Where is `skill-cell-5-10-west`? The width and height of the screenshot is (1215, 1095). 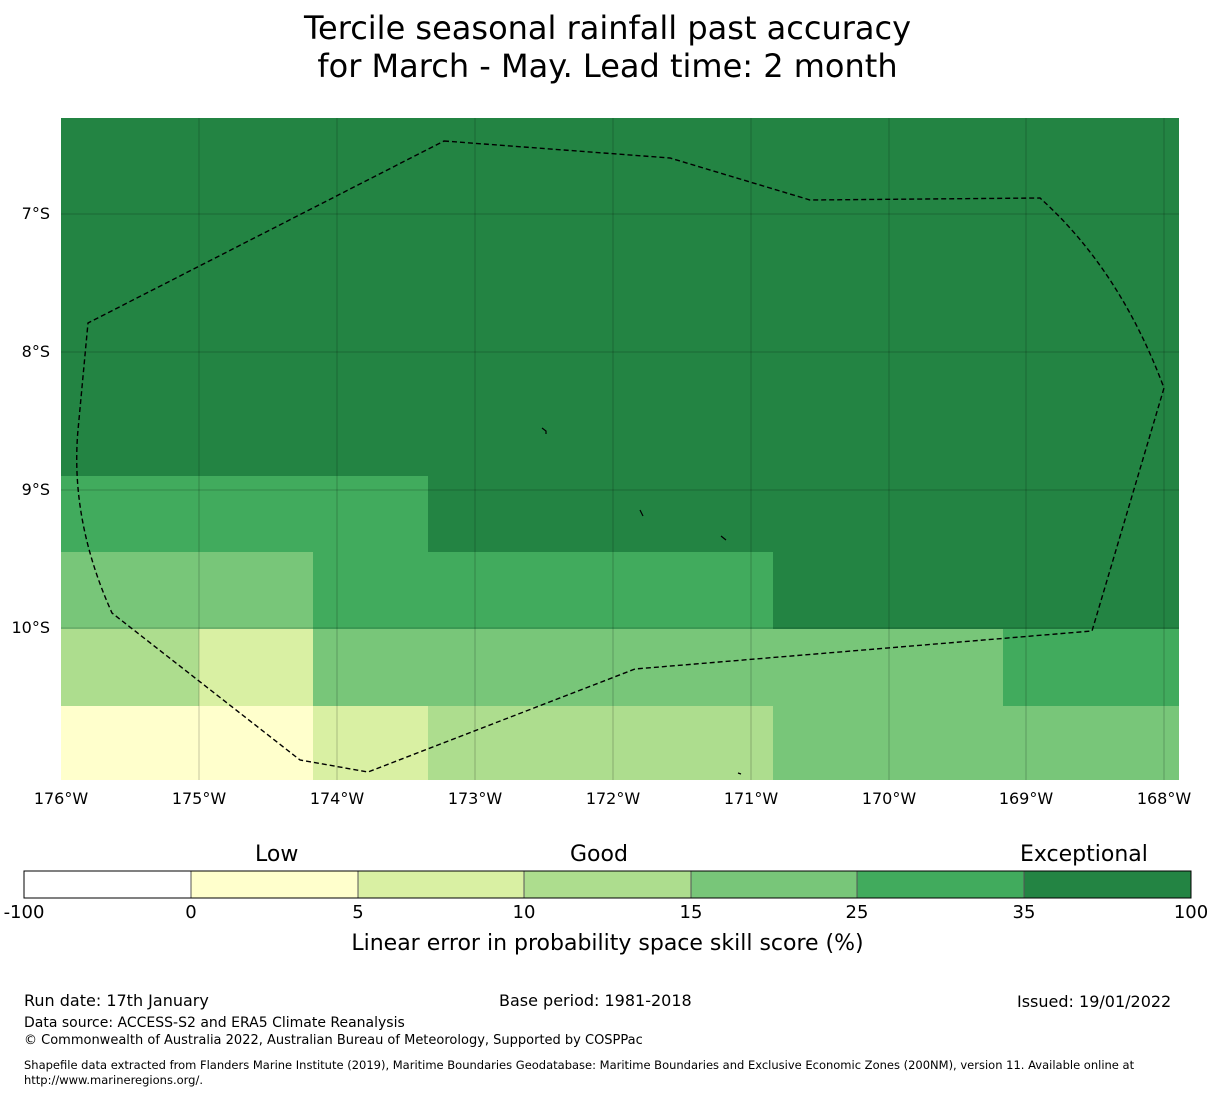
skill-cell-5-10-west is located at coordinates (256, 667).